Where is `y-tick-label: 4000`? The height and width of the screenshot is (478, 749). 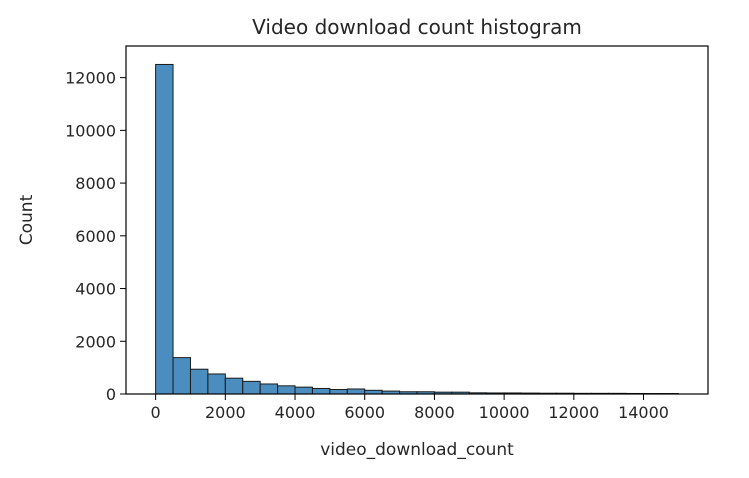 y-tick-label: 4000 is located at coordinates (95, 289).